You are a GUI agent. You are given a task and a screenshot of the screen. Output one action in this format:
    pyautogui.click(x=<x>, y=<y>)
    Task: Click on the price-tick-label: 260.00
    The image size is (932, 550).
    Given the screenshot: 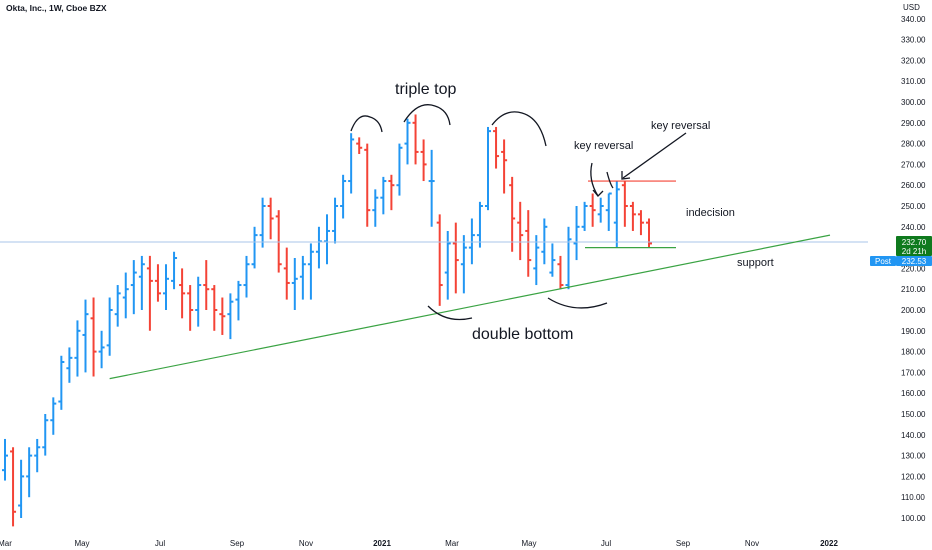 What is the action you would take?
    pyautogui.click(x=913, y=185)
    